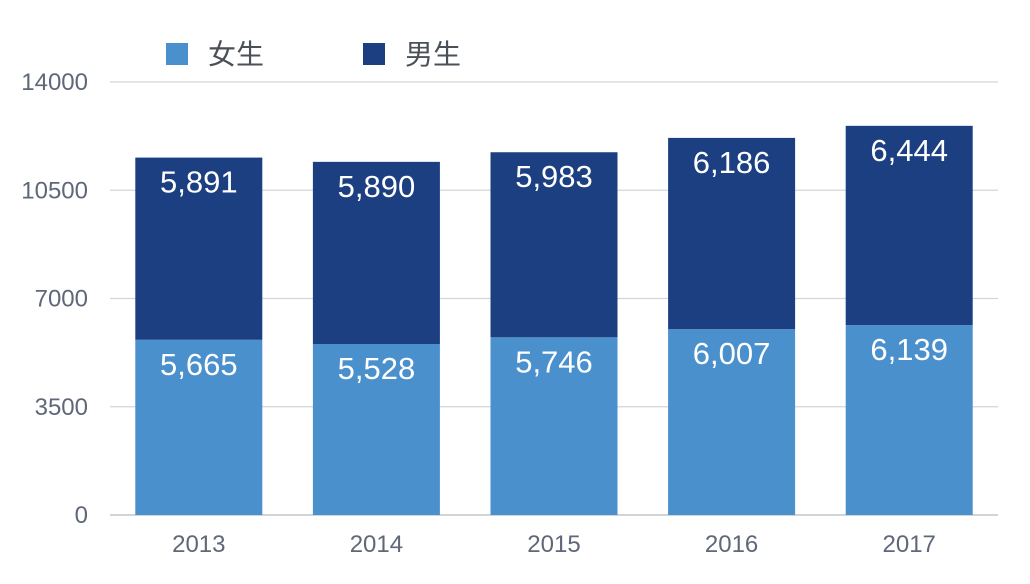 The height and width of the screenshot is (584, 1030). I want to click on bar-male-2014, so click(376, 253).